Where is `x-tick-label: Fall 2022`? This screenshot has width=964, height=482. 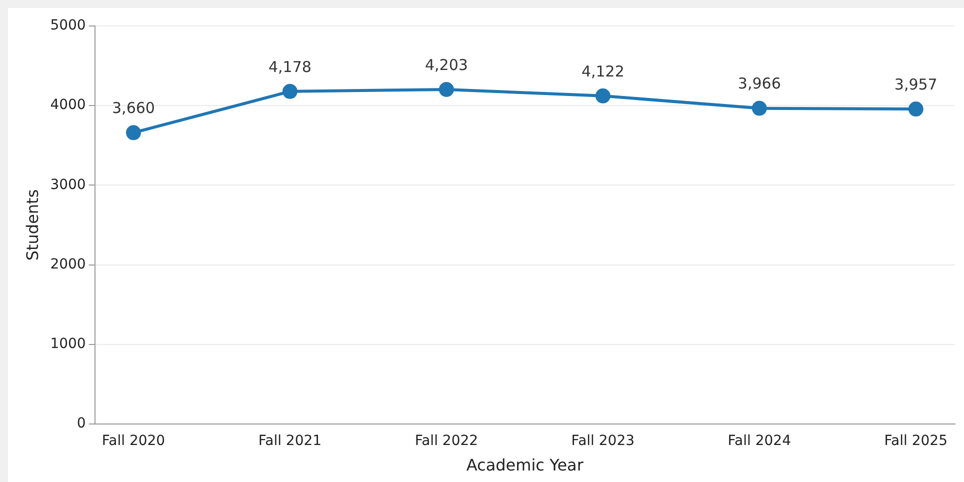 x-tick-label: Fall 2022 is located at coordinates (446, 441).